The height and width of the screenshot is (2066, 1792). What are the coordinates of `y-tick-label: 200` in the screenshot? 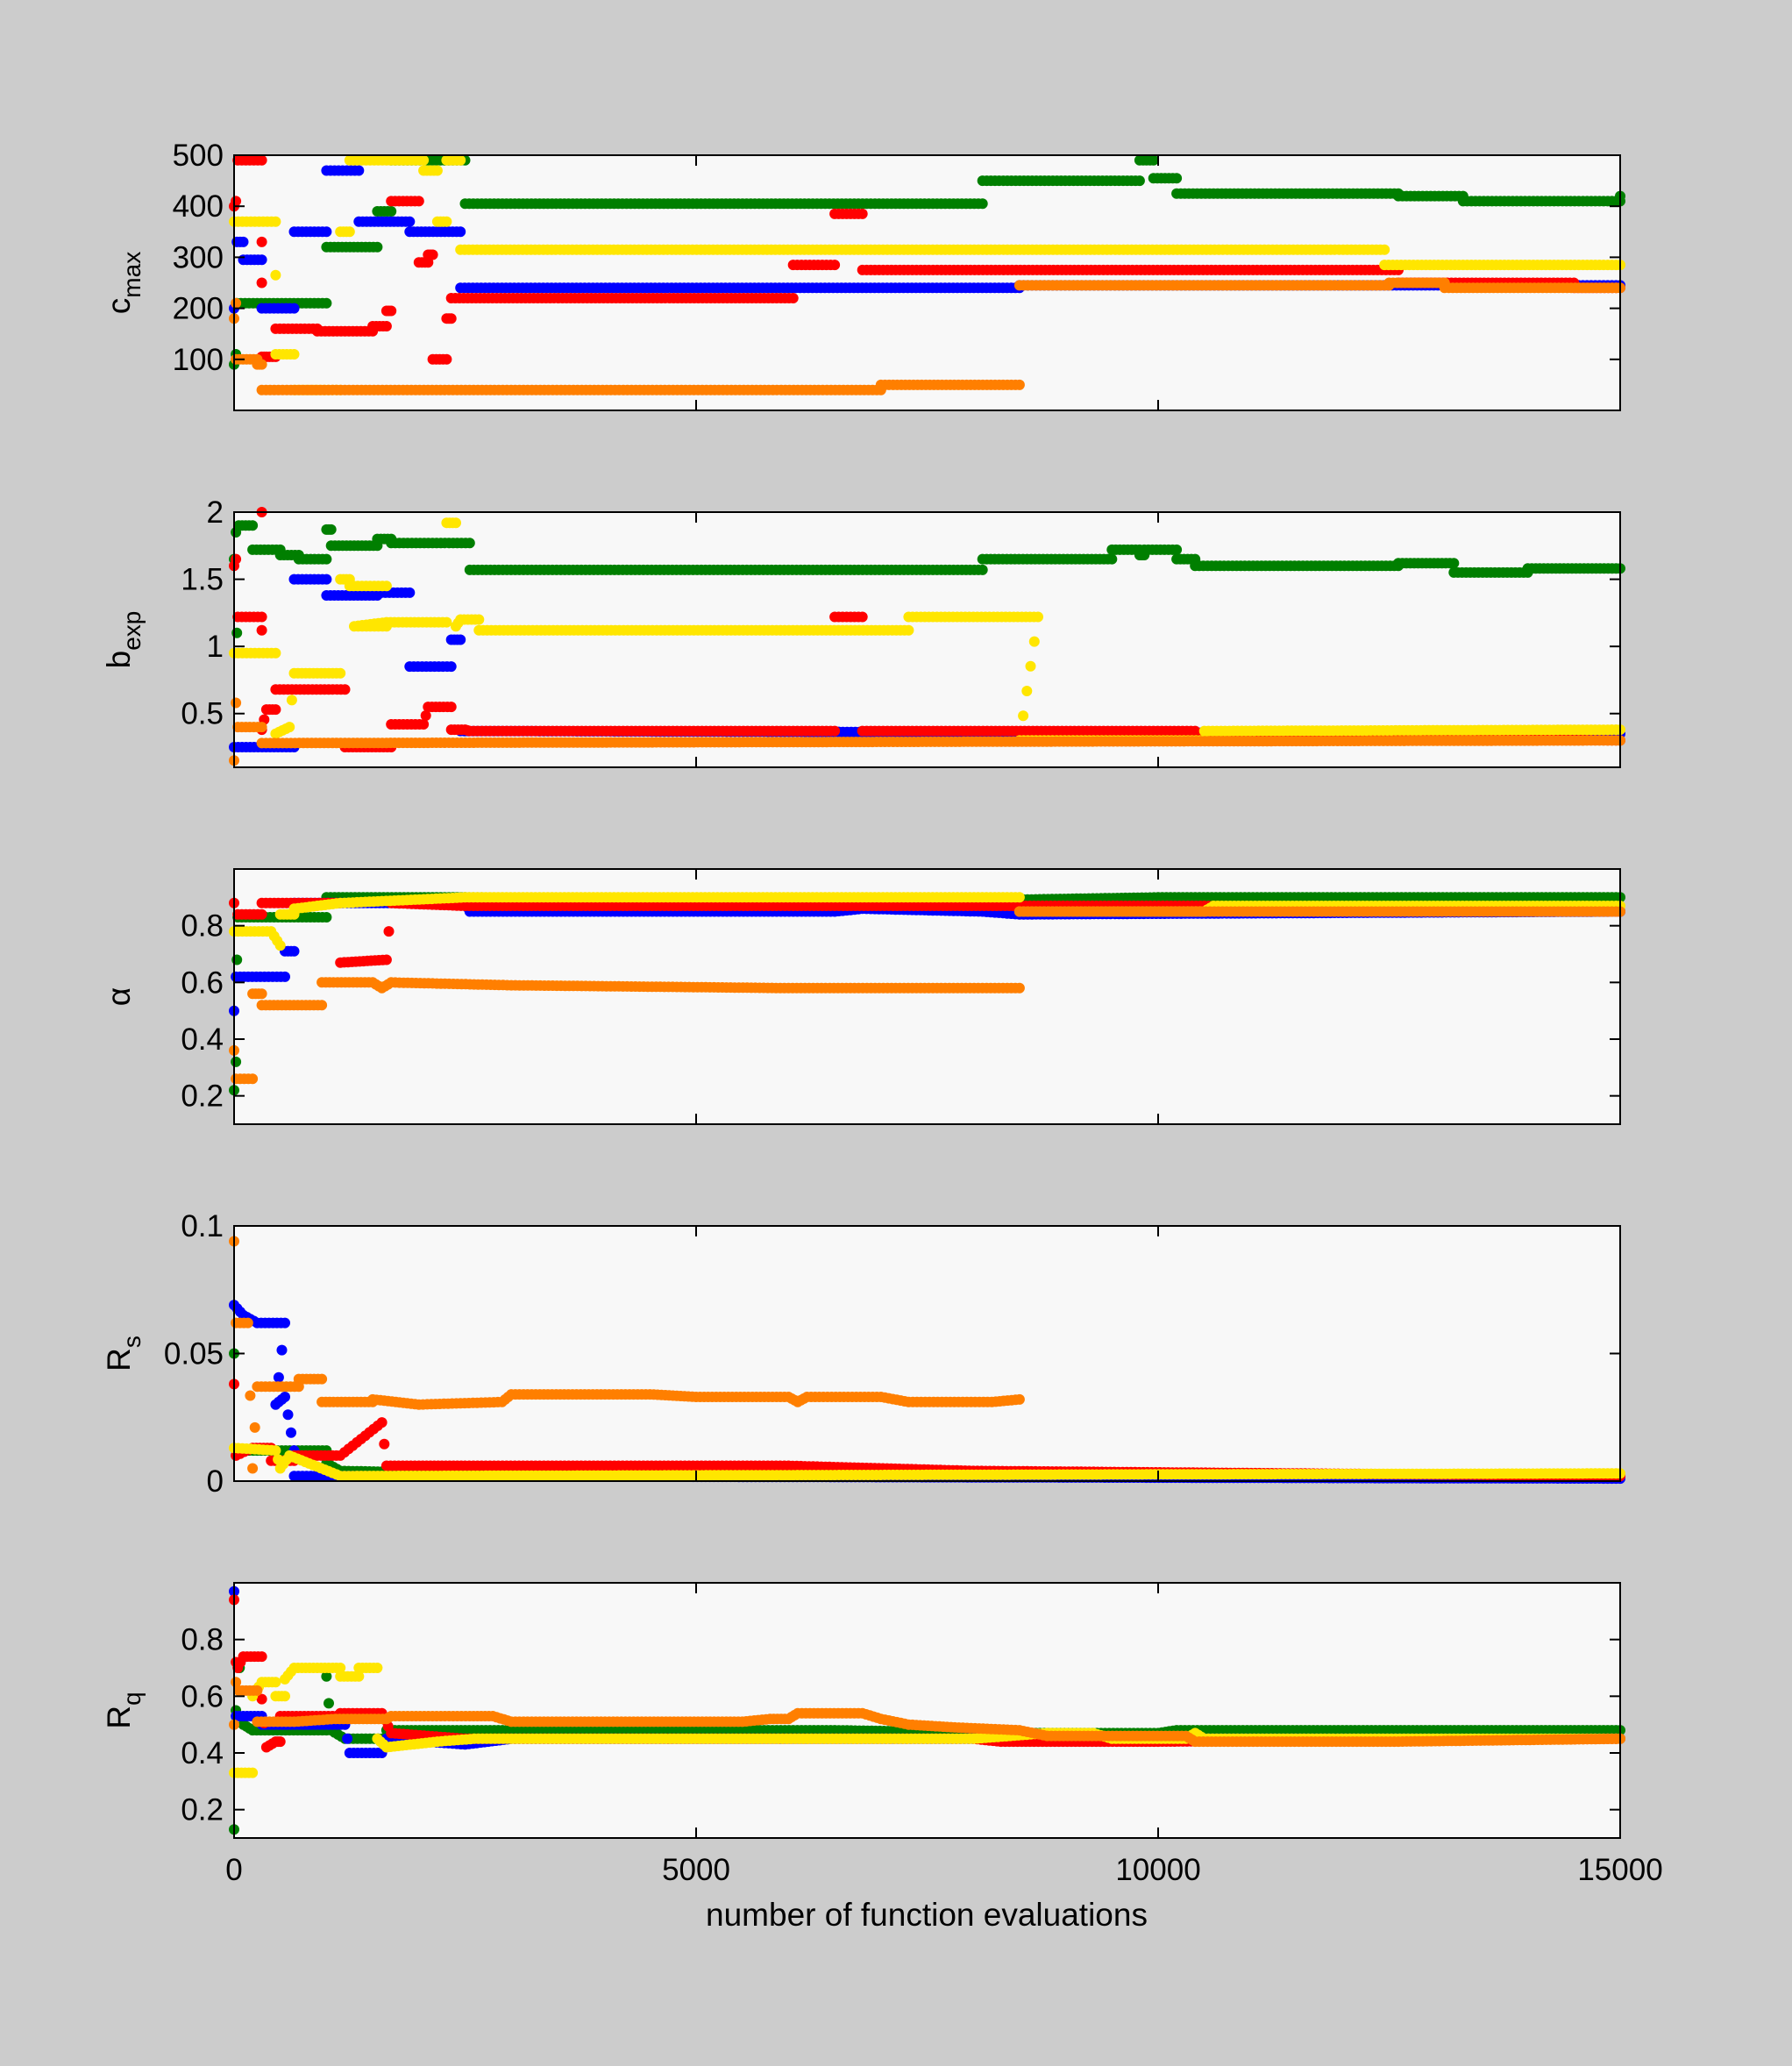 It's located at (198, 309).